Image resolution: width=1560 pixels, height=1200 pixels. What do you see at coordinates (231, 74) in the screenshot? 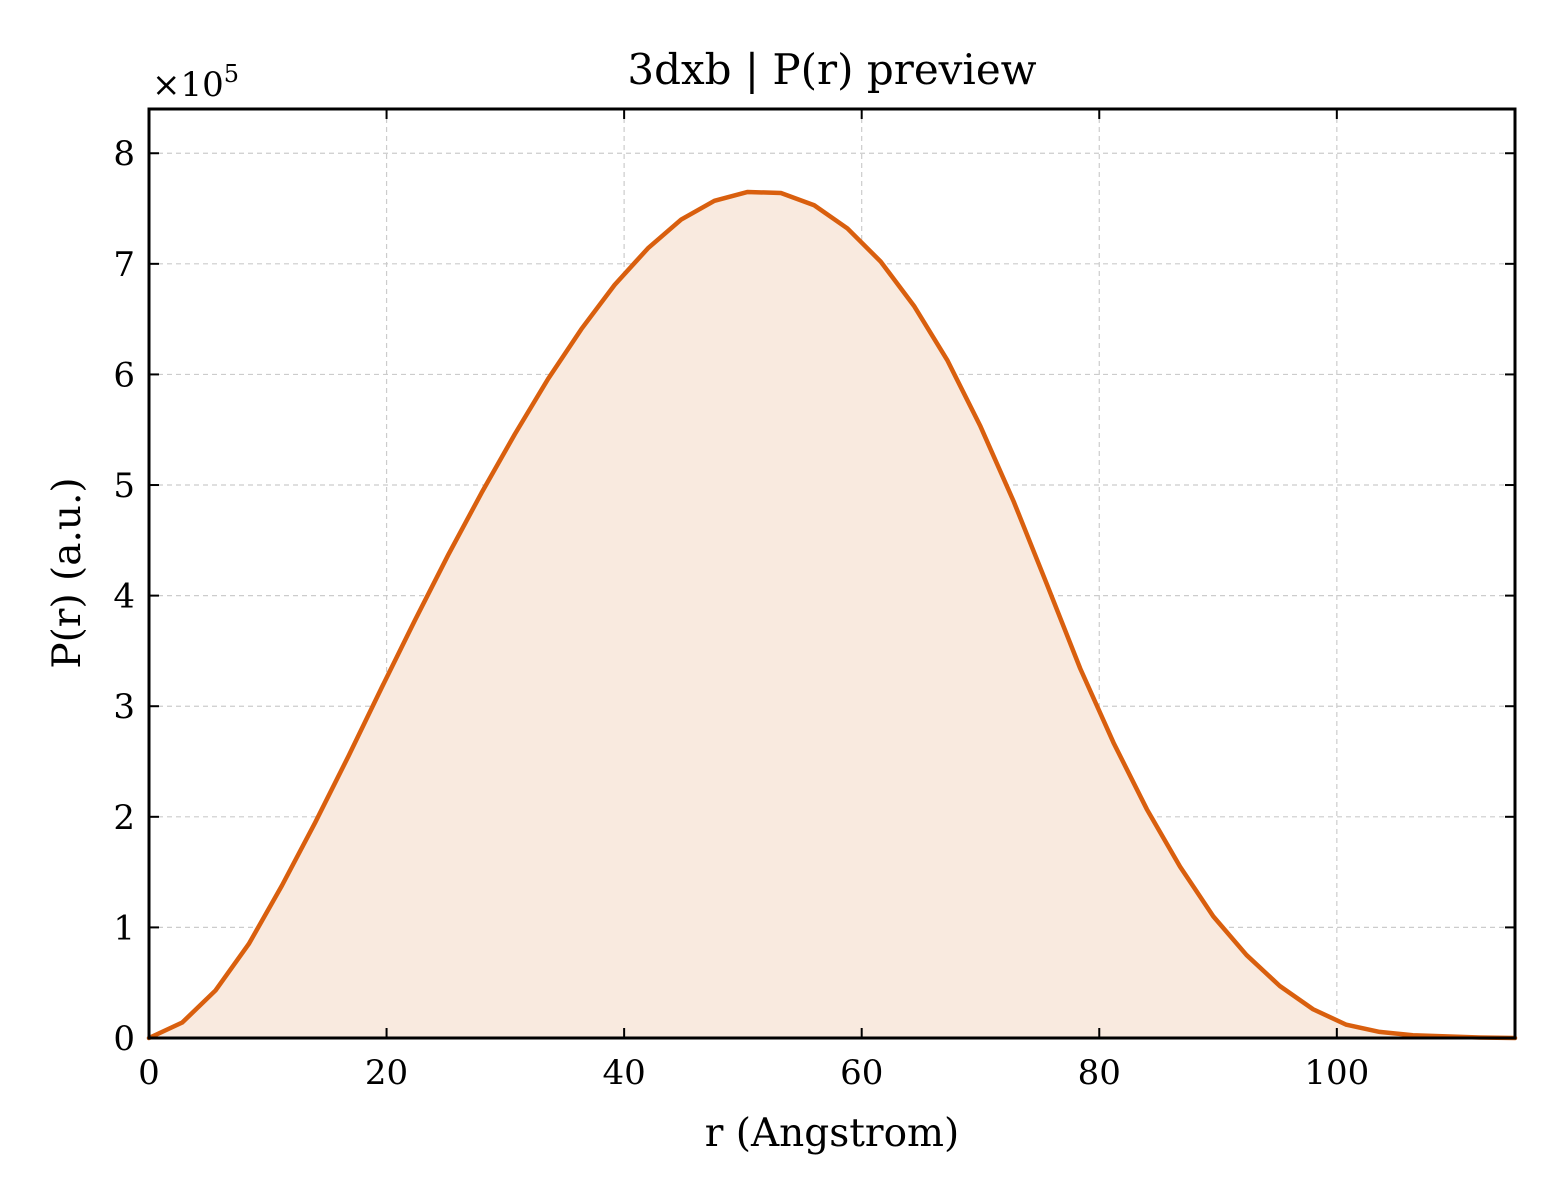
I see `y-offset-exponent: 5` at bounding box center [231, 74].